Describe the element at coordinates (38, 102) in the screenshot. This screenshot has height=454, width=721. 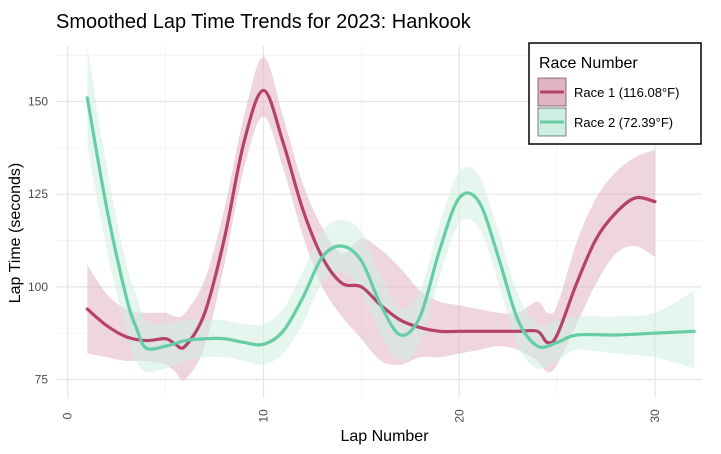
I see `y-tick-label: 150` at that location.